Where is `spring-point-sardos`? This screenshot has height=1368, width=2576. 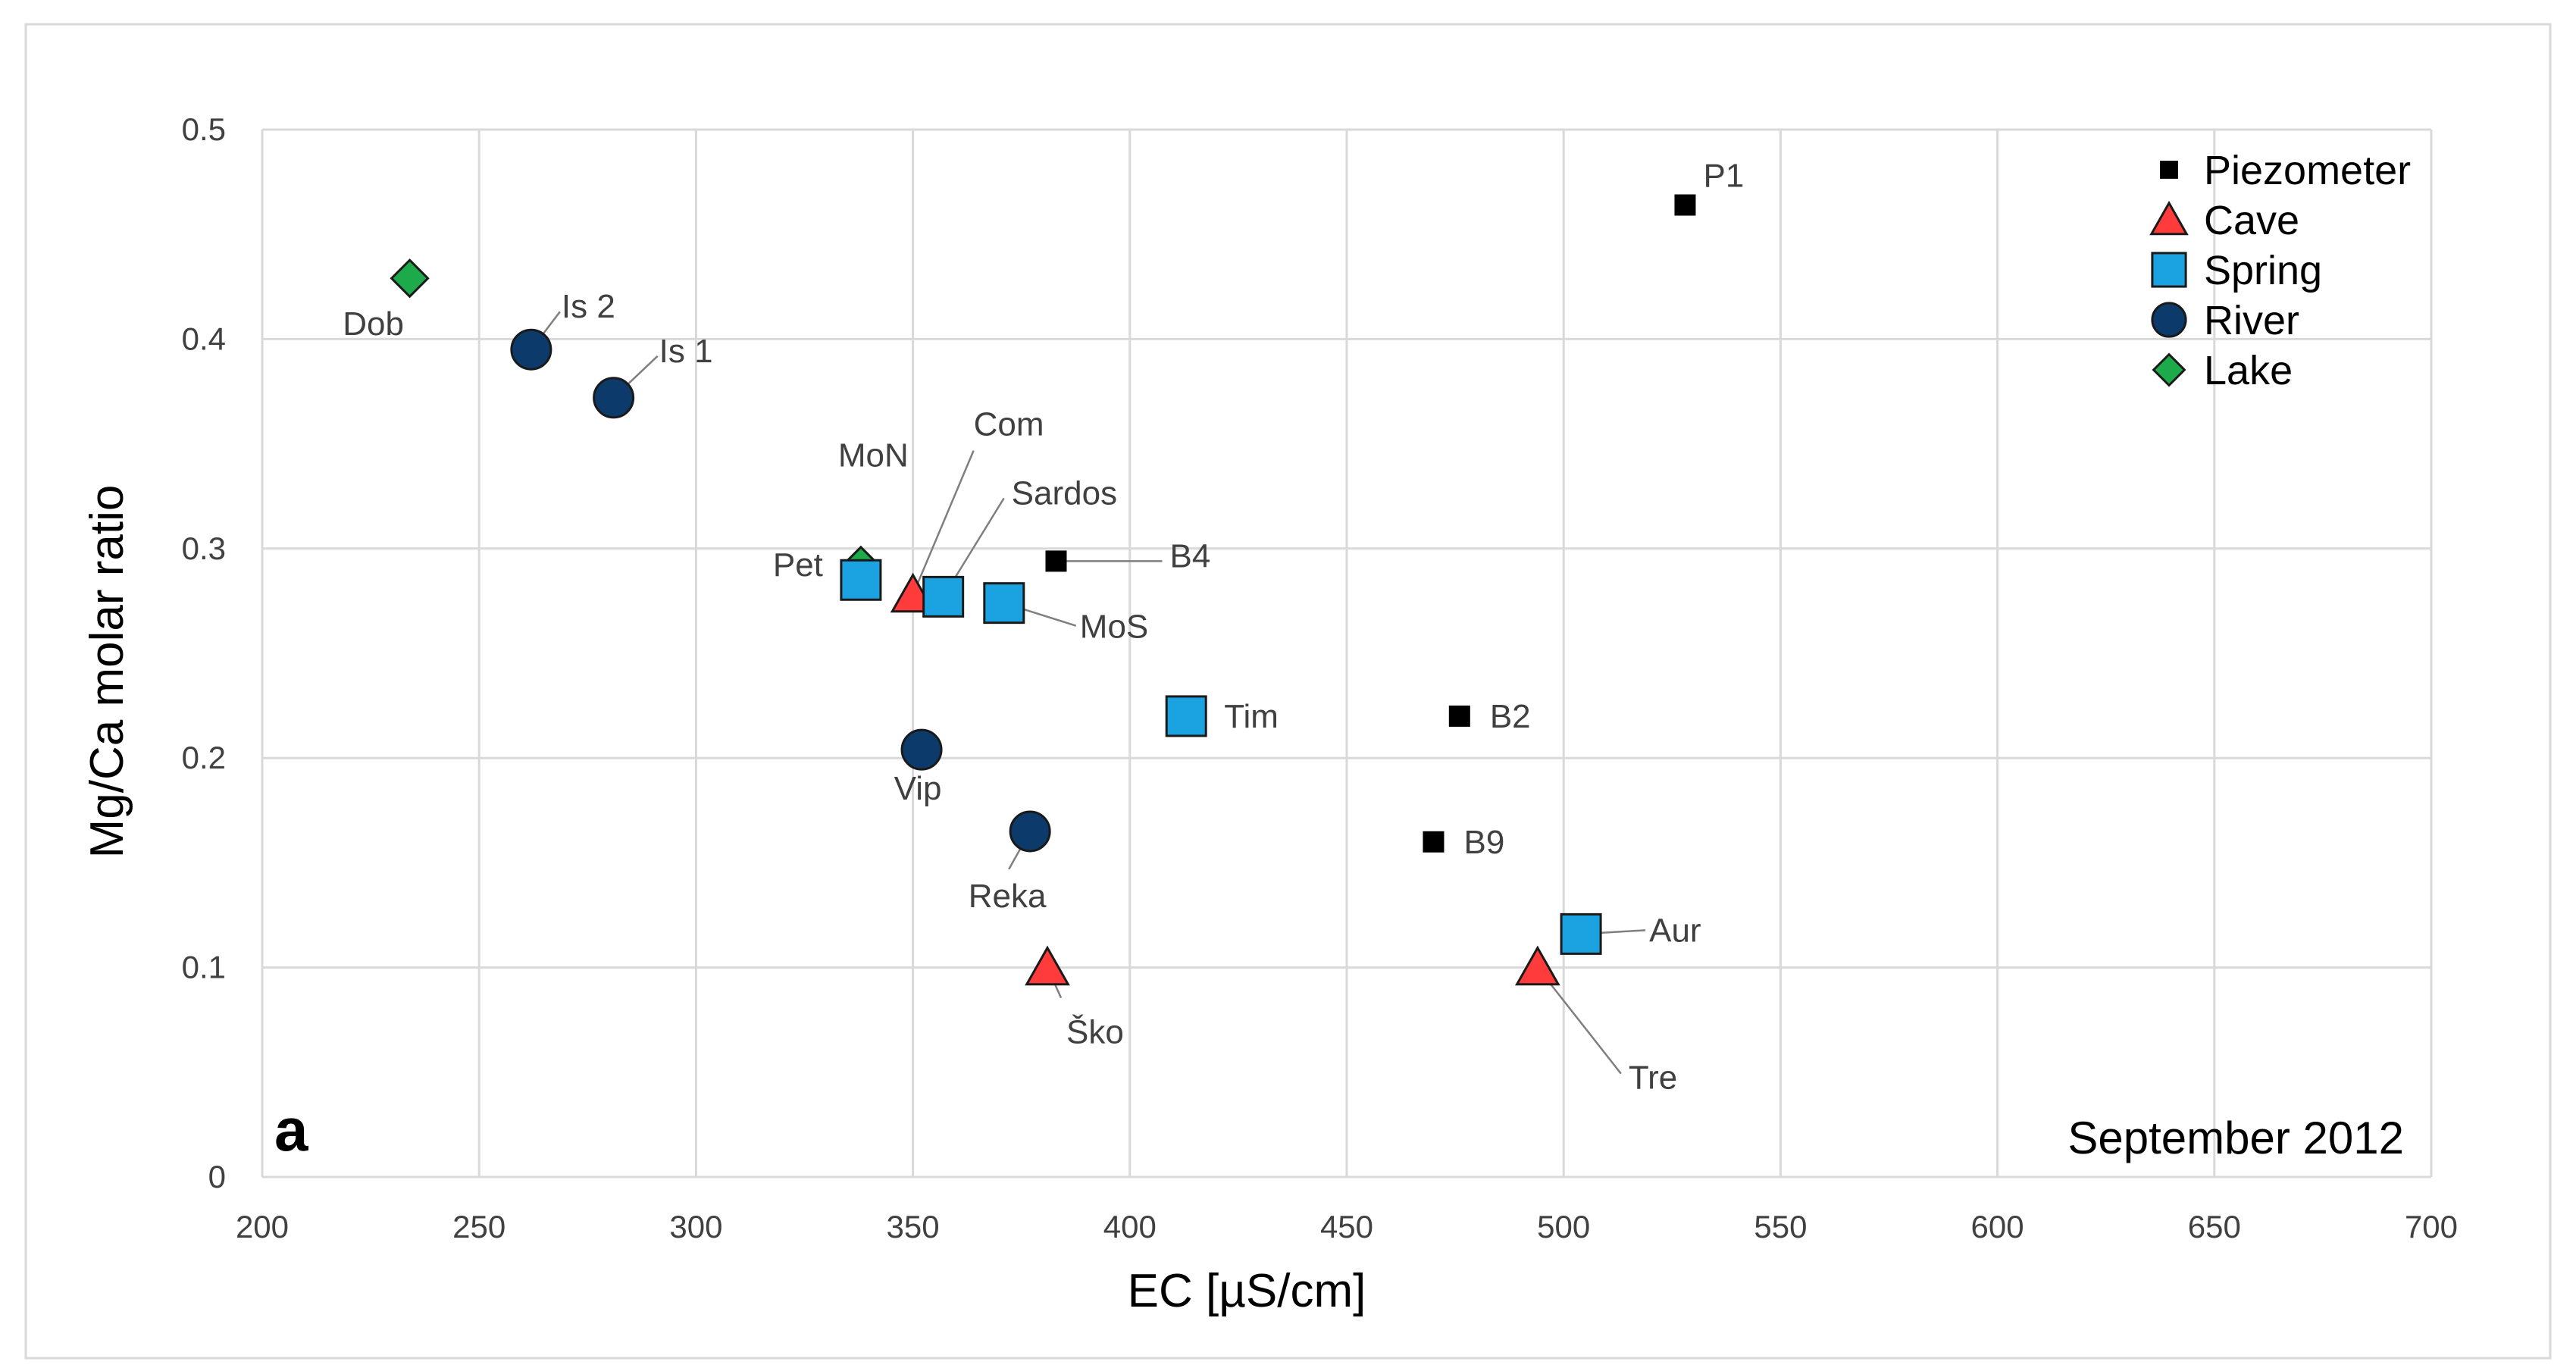 spring-point-sardos is located at coordinates (944, 596).